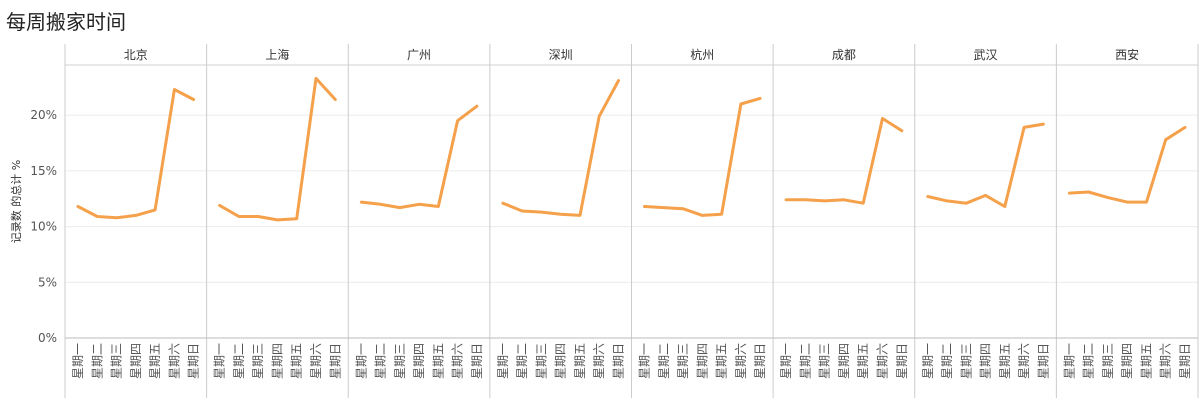 Image resolution: width=1200 pixels, height=400 pixels. Describe the element at coordinates (277, 149) in the screenshot. I see `series-line-上海` at that location.